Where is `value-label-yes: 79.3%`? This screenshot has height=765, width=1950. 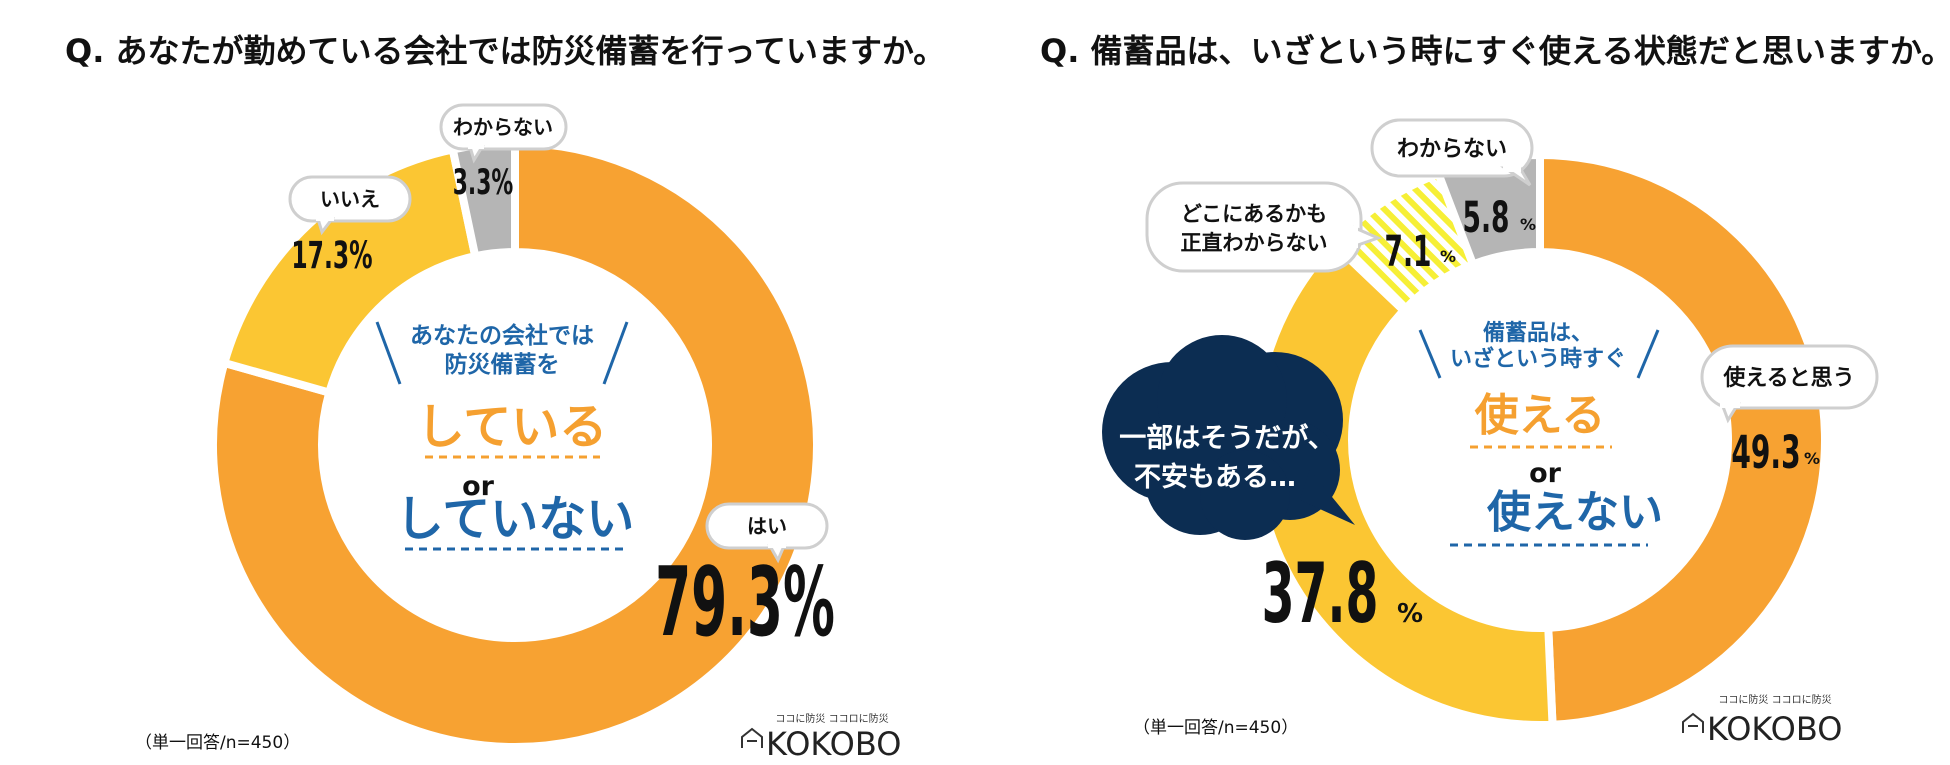
value-label-yes: 79.3% is located at coordinates (745, 603).